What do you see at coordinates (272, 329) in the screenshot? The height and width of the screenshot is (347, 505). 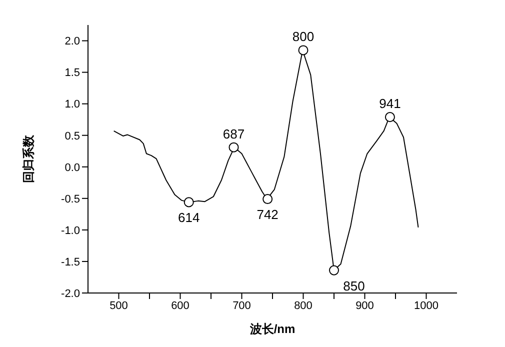 I see `x-axis-title: 波长/nm` at bounding box center [272, 329].